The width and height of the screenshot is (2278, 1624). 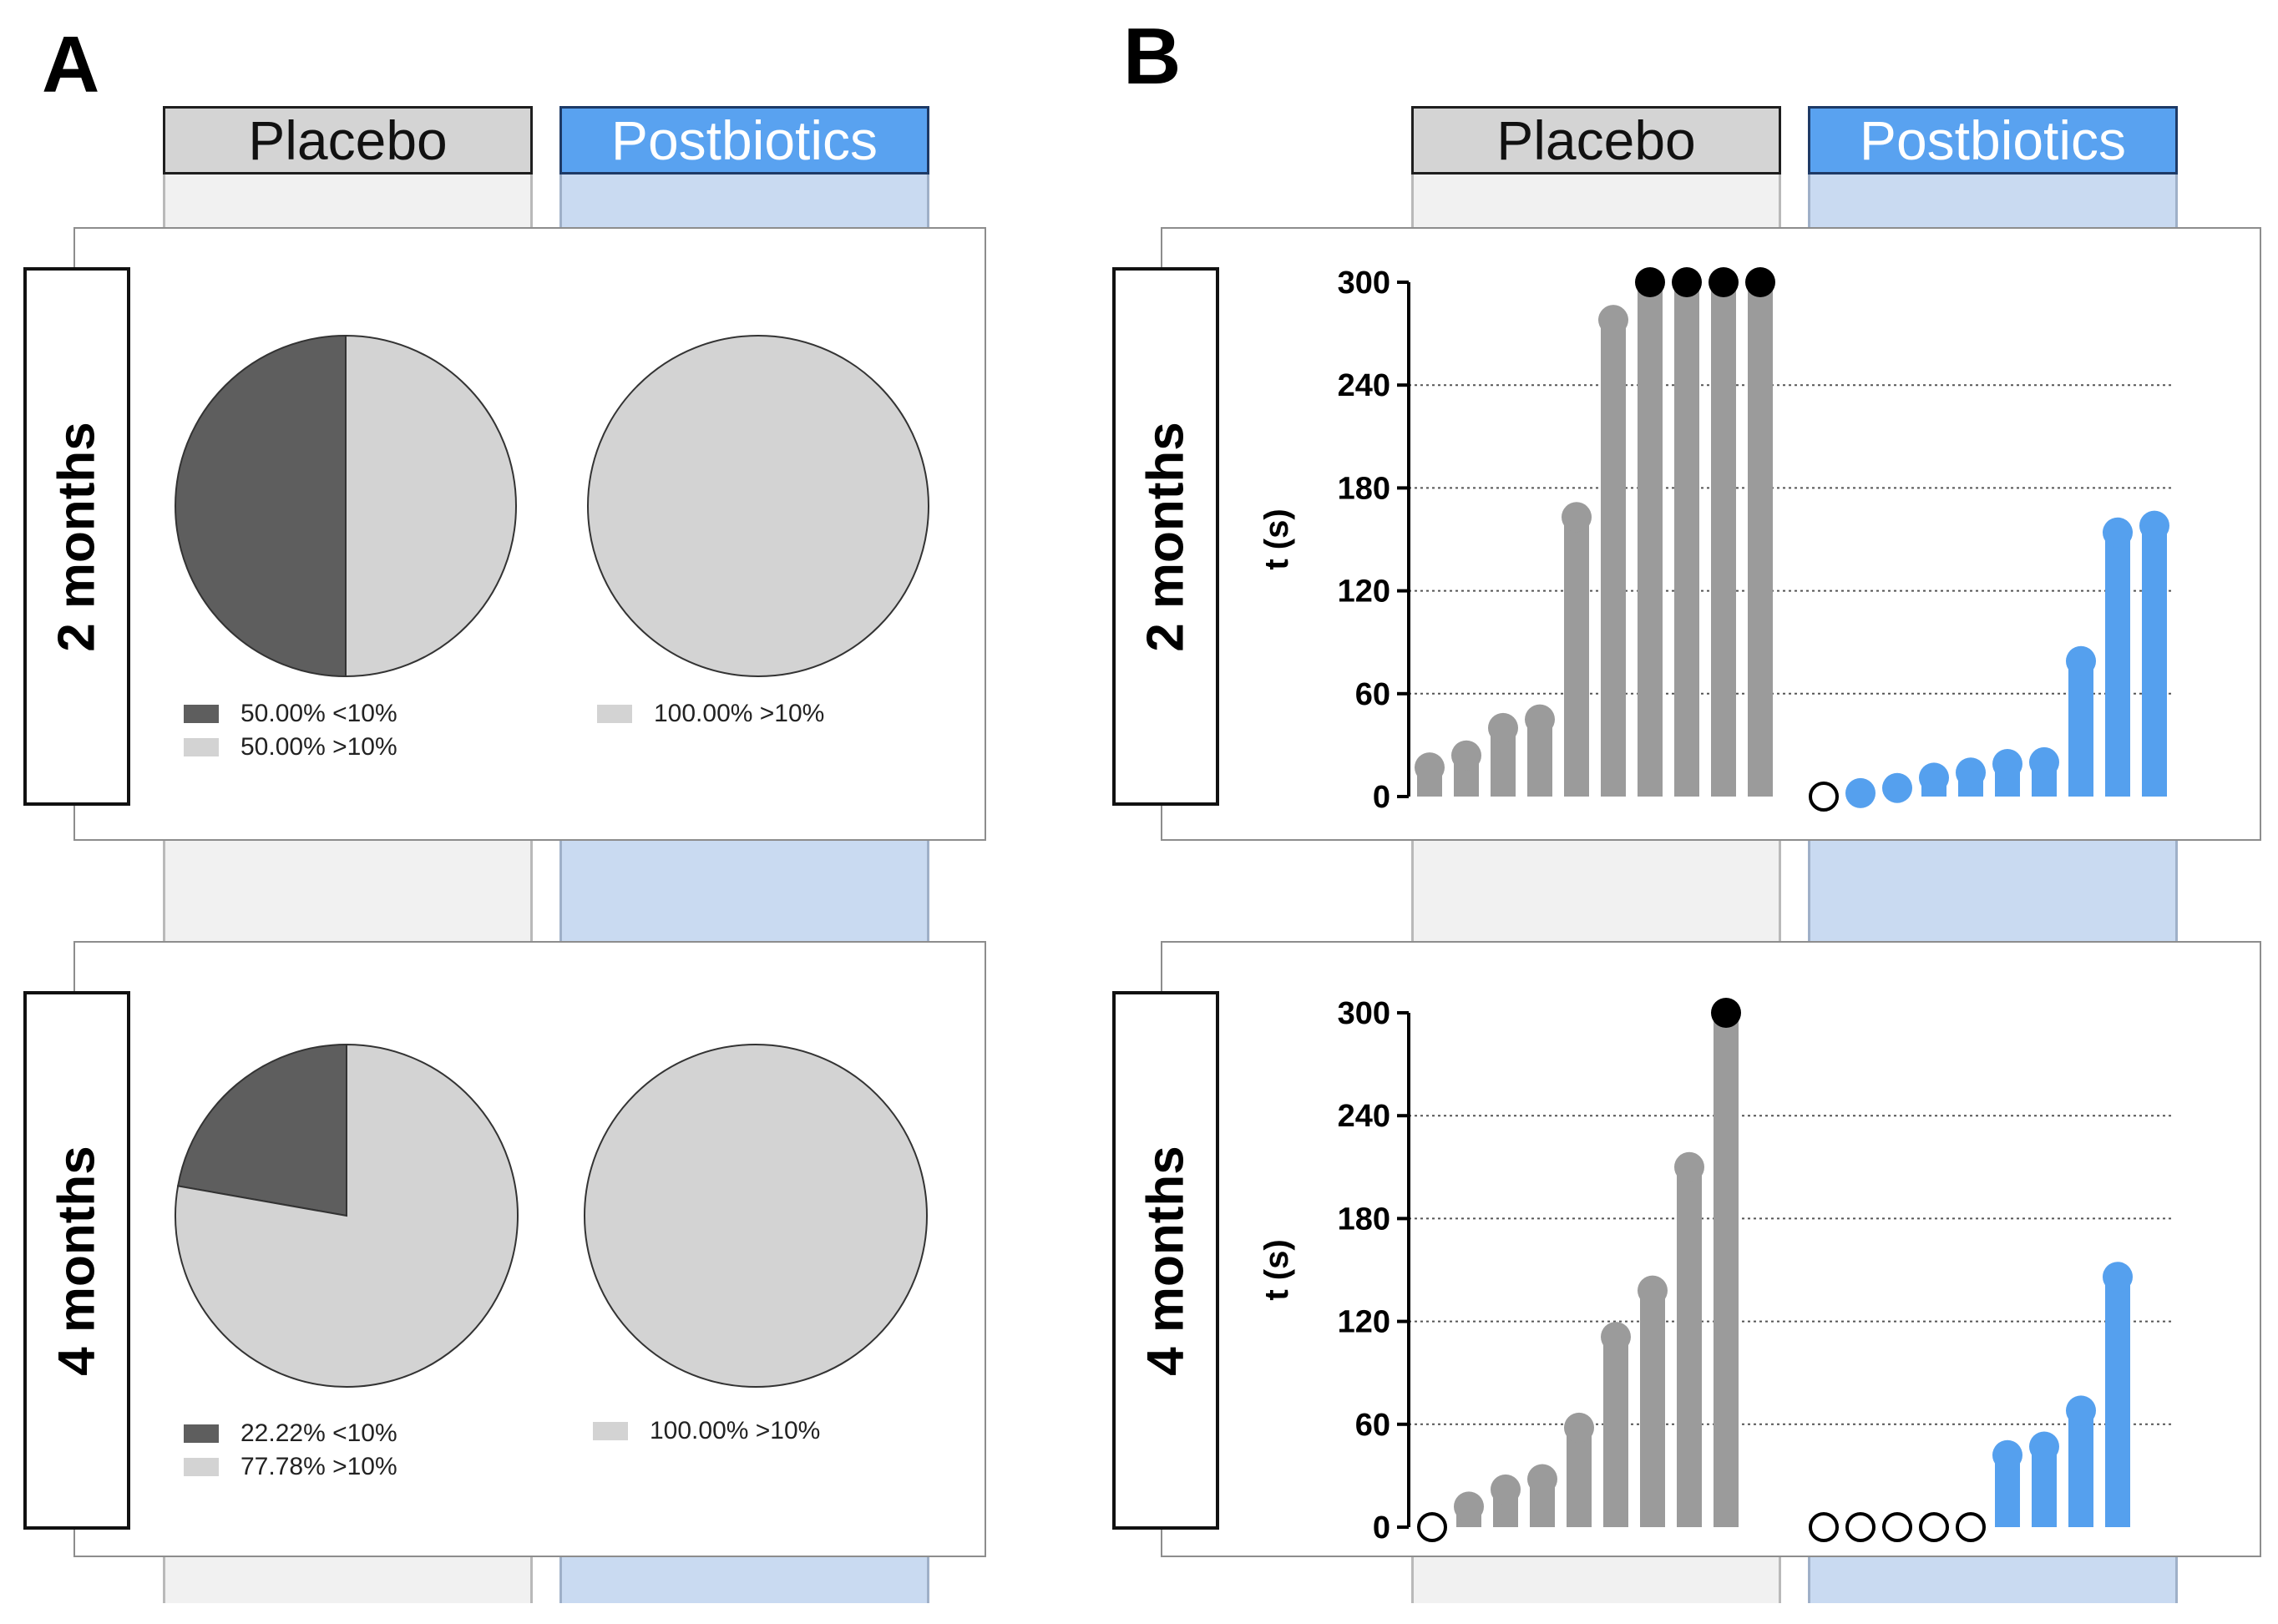 What do you see at coordinates (552, 547) in the screenshot?
I see `pie-charts-2-months: 50.00% <10% 50.00% >10% 100.00% >10%` at bounding box center [552, 547].